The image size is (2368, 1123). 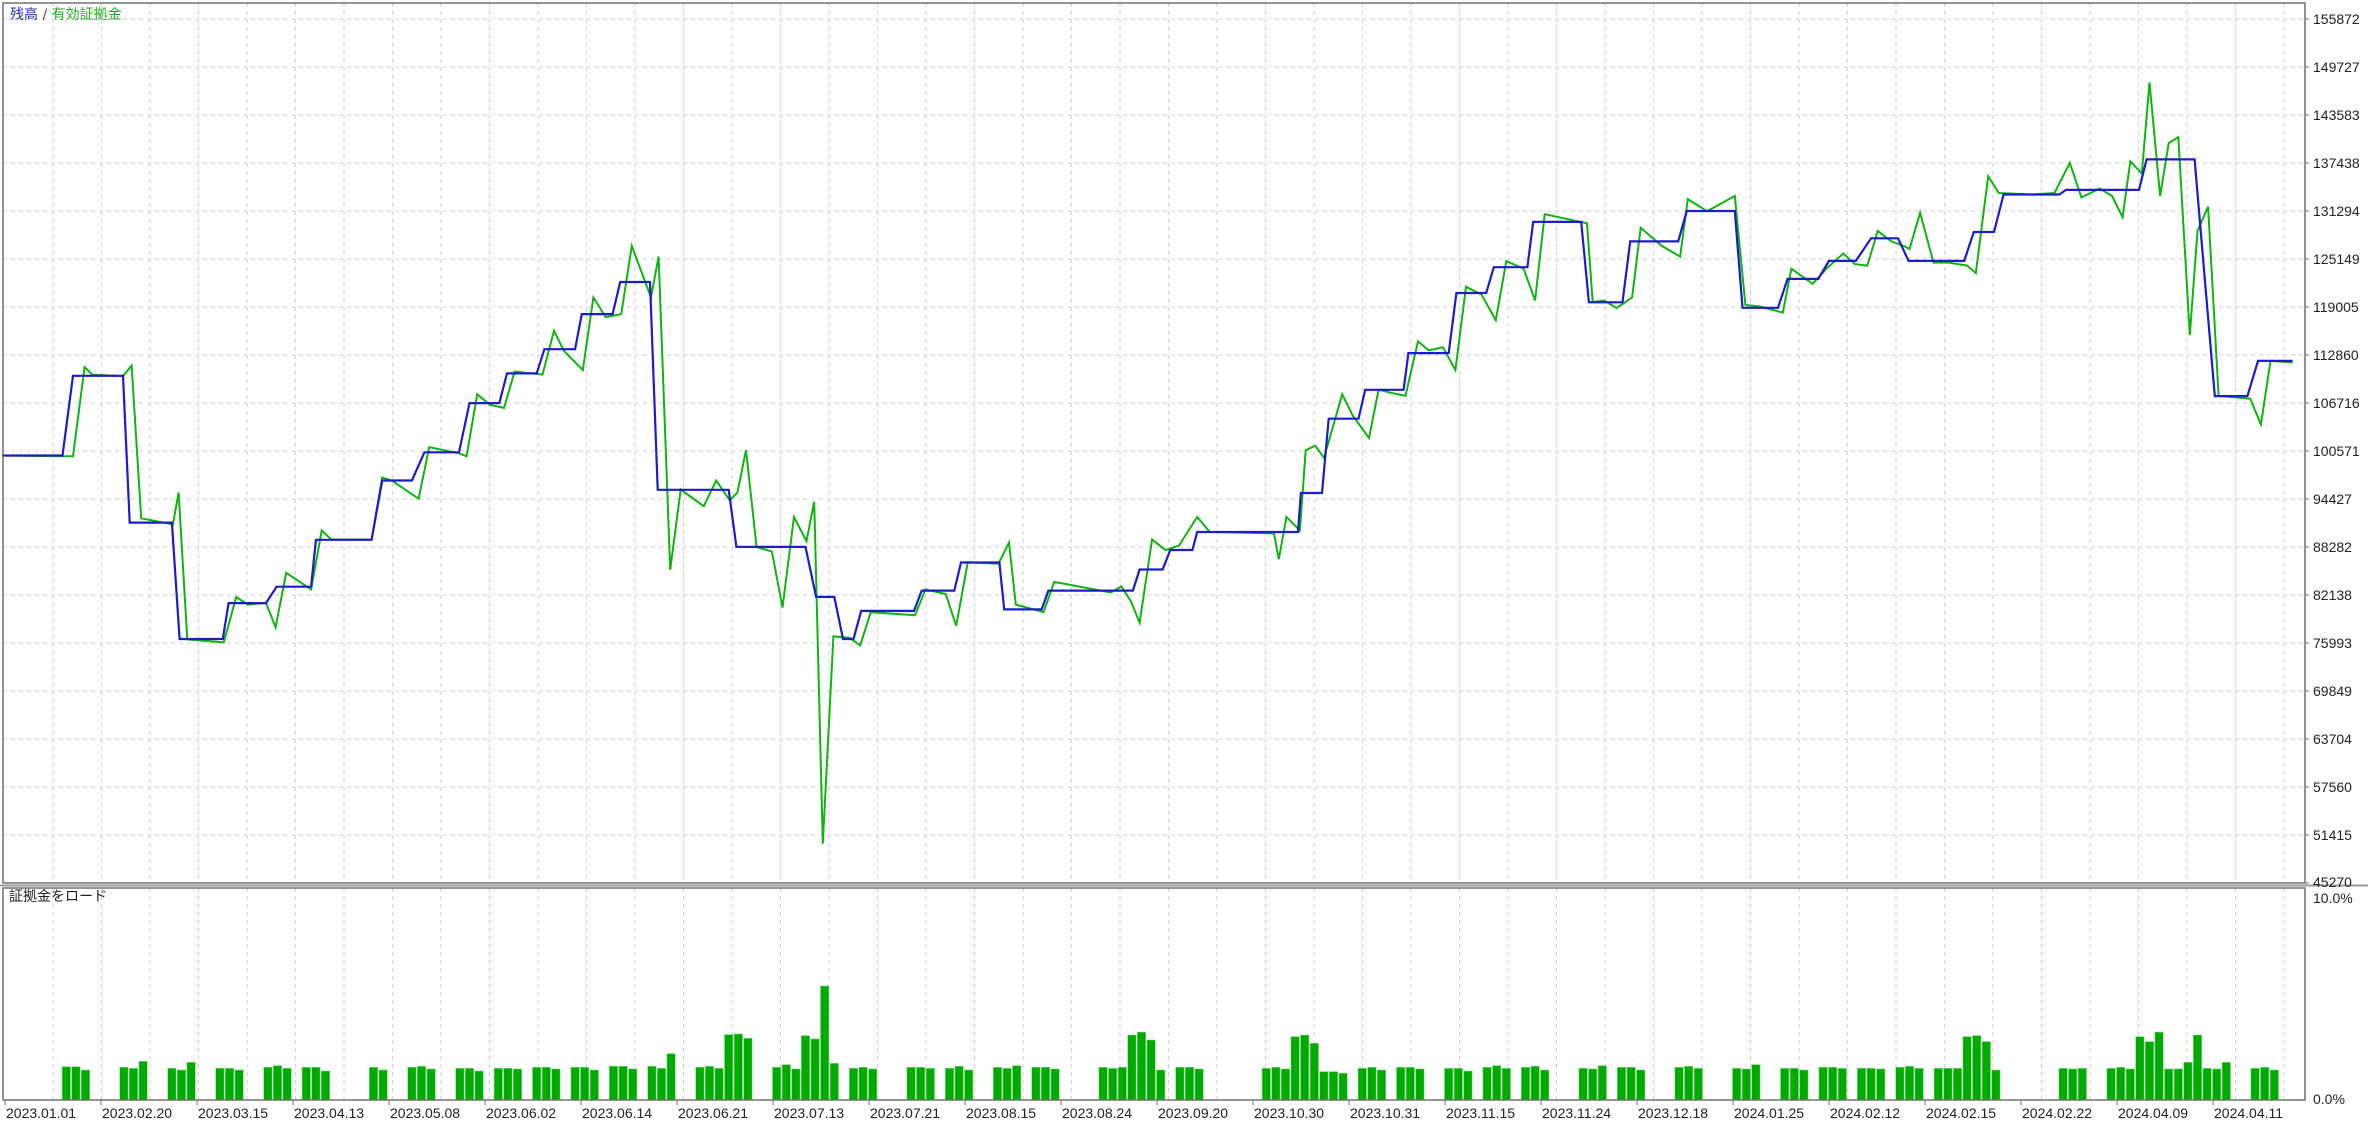 What do you see at coordinates (1289, 1113) in the screenshot?
I see `x-tick-label: 2023.10.30` at bounding box center [1289, 1113].